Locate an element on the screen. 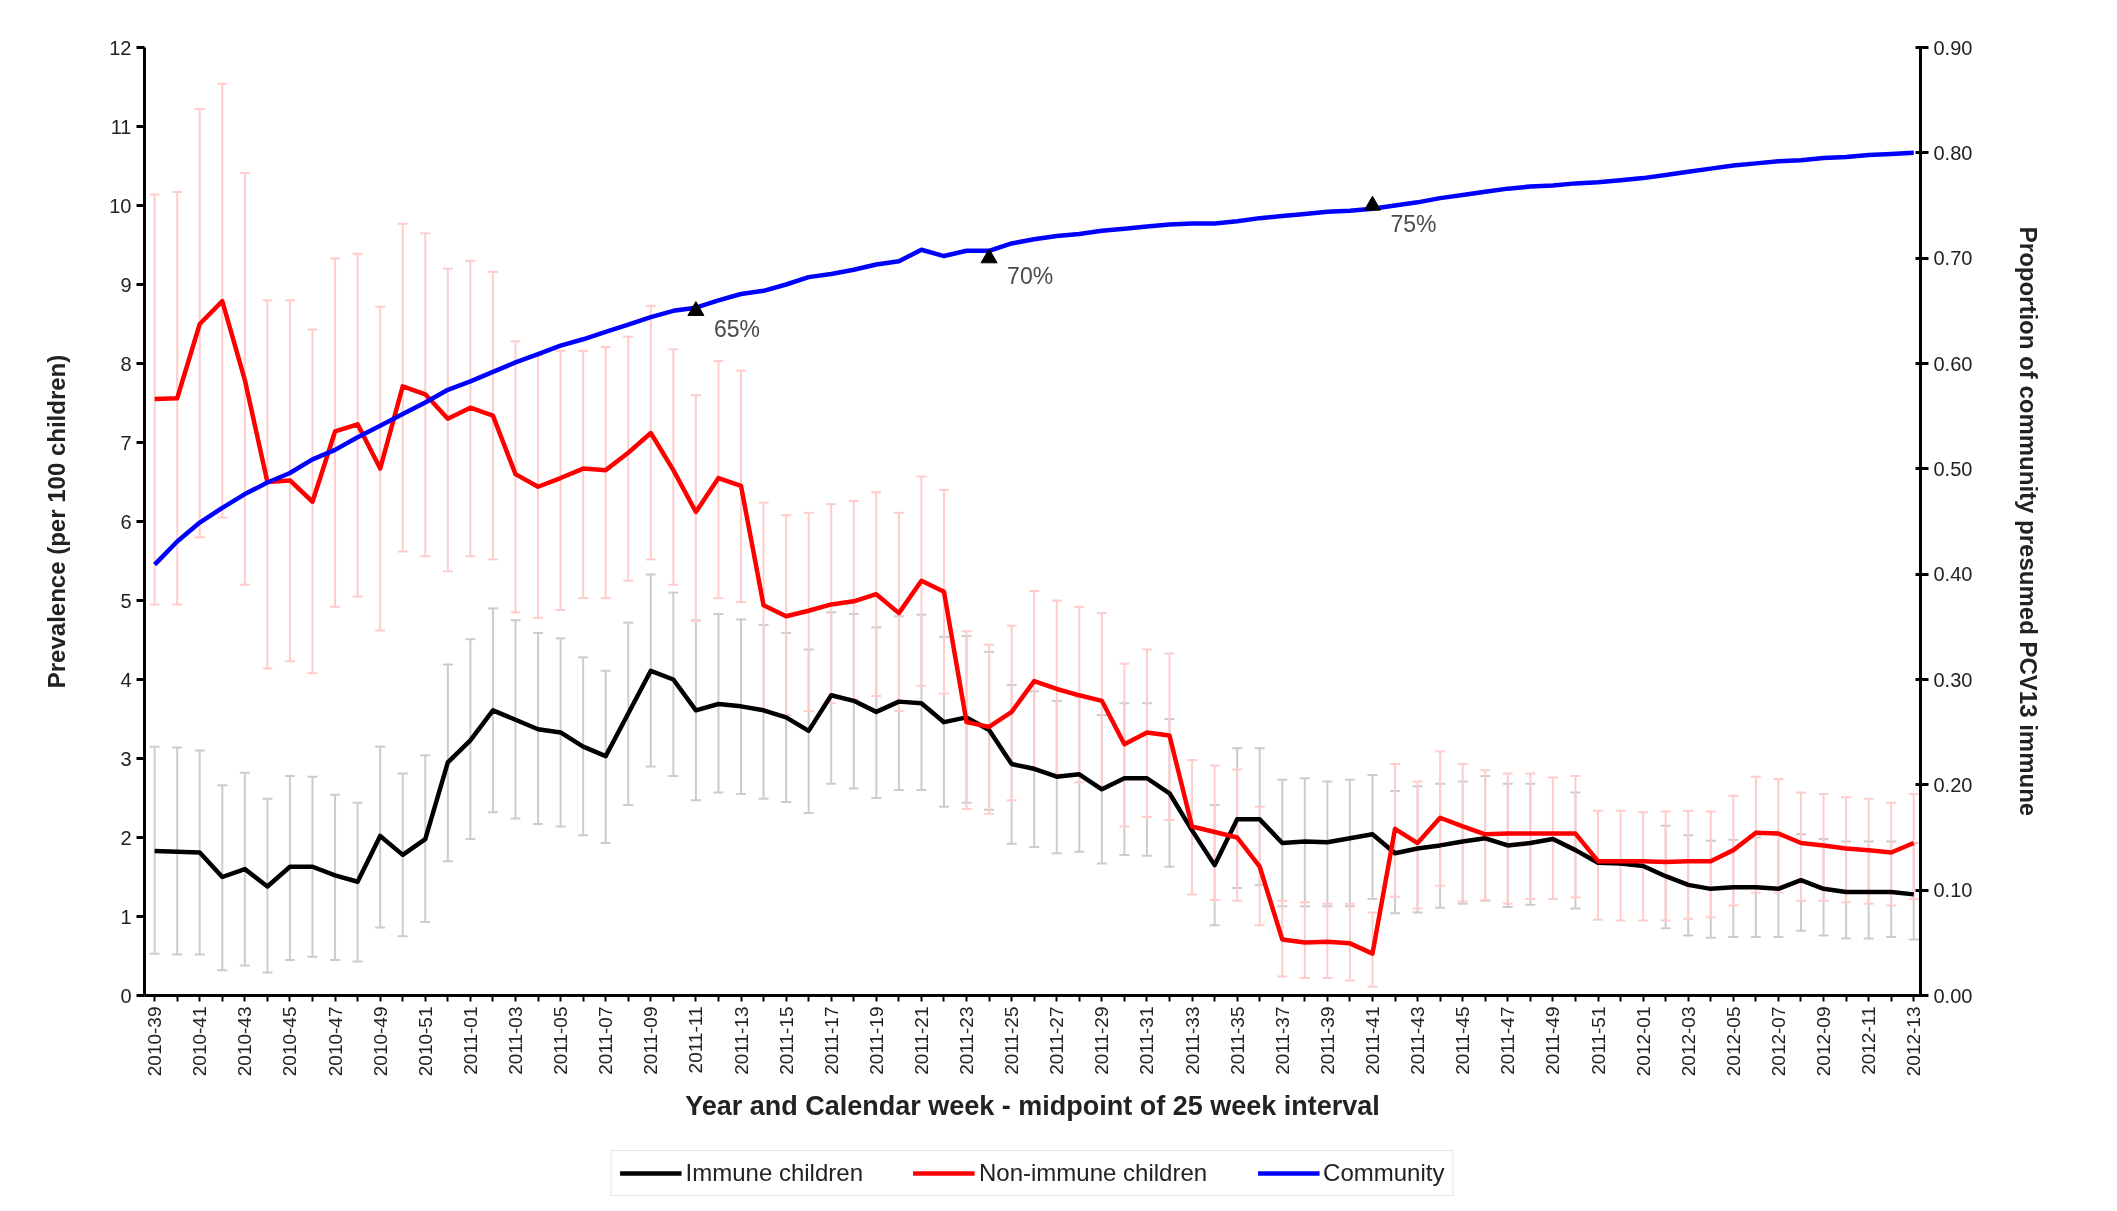 The height and width of the screenshot is (1211, 2117). x-tick-label: 2011-05 is located at coordinates (561, 1040).